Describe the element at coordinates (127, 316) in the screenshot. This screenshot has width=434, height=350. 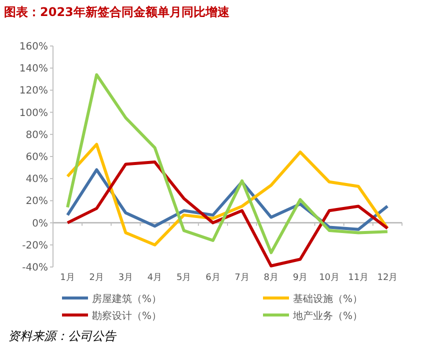
I see `legend-label: 勘察设计（%）` at that location.